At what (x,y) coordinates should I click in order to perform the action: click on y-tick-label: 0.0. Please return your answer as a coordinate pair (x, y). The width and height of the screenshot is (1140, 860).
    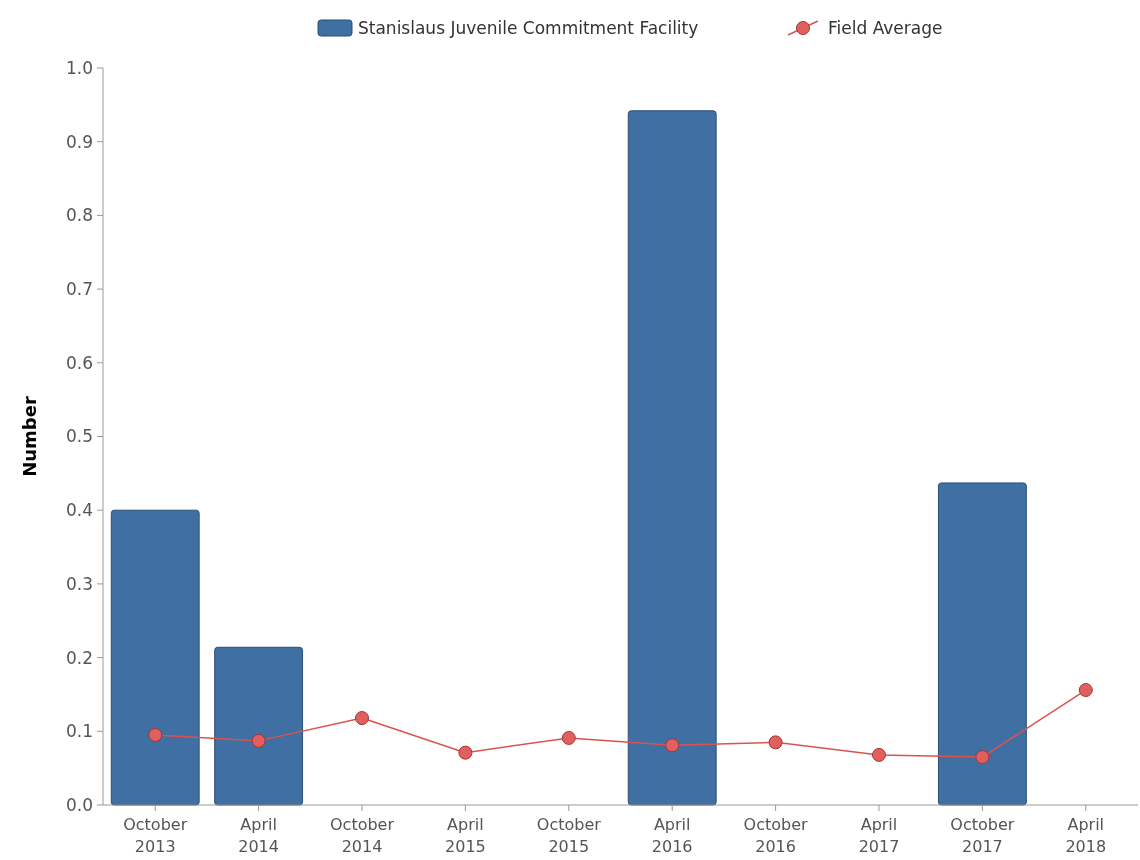
    Looking at the image, I should click on (79, 804).